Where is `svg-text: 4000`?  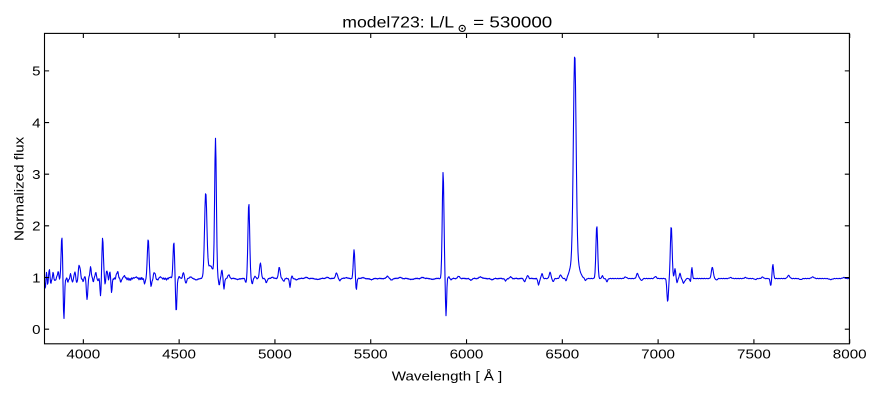
svg-text: 4000 is located at coordinates (83, 353).